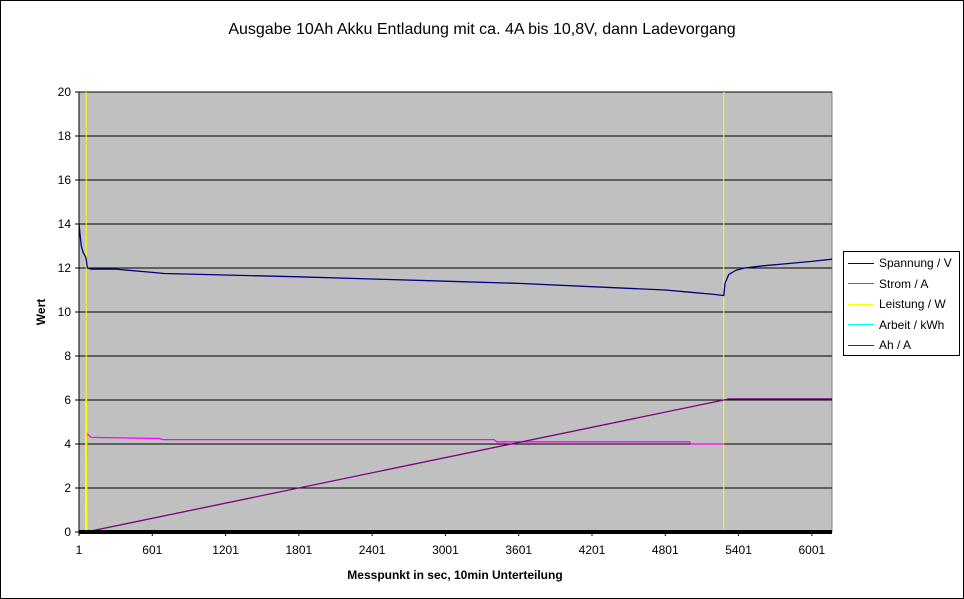  I want to click on x-tick-label: 3001, so click(445, 550).